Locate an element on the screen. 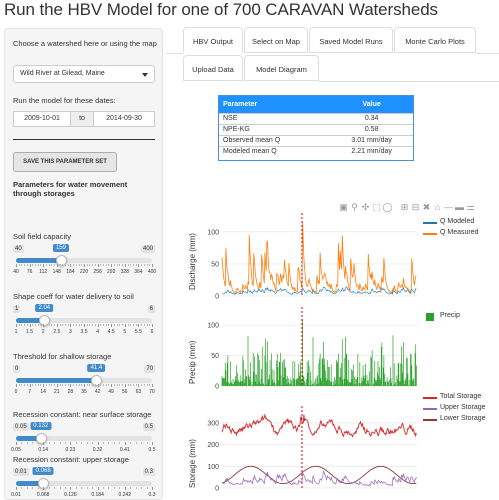 The height and width of the screenshot is (500, 499). slider-tick-label: 0.41 is located at coordinates (124, 450).